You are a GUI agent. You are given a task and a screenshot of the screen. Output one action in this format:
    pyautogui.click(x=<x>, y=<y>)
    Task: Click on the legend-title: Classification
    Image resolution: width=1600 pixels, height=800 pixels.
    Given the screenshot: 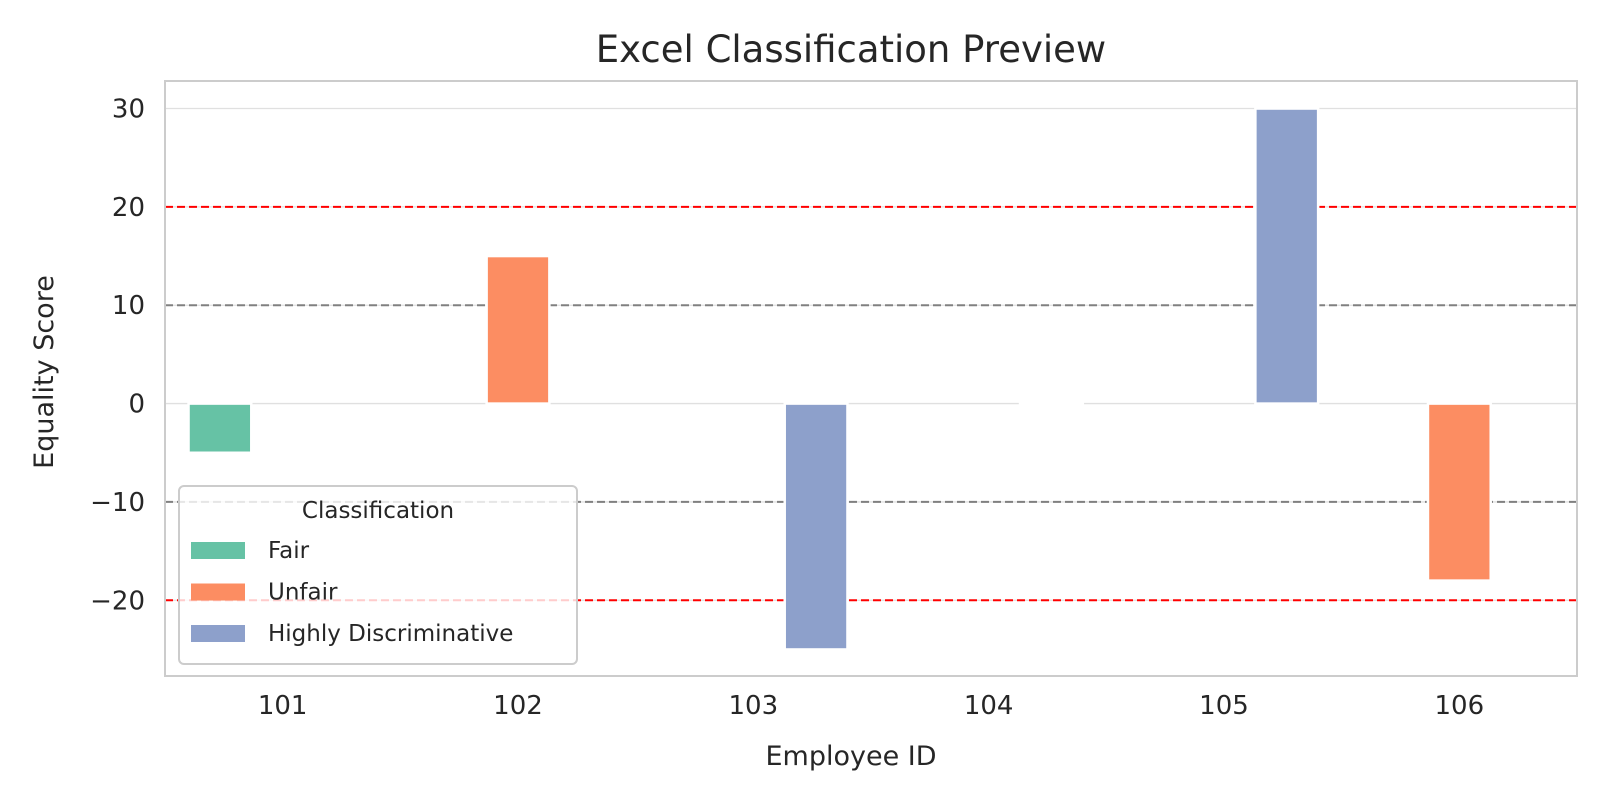 What is the action you would take?
    pyautogui.click(x=378, y=511)
    